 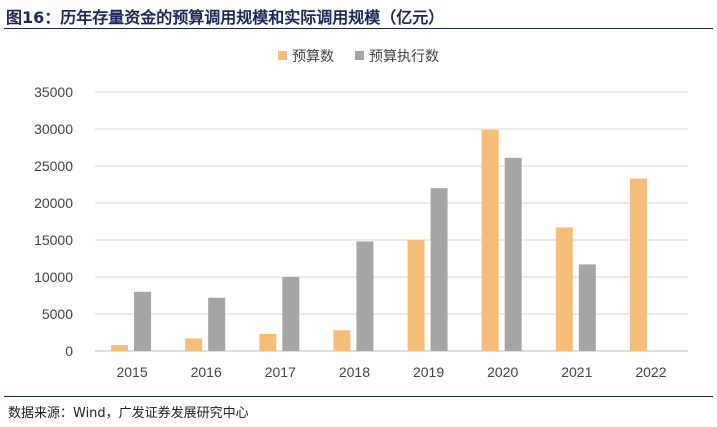 I want to click on data-source: 数据来源：Wind，广发证券发展研究中心, so click(x=128, y=413).